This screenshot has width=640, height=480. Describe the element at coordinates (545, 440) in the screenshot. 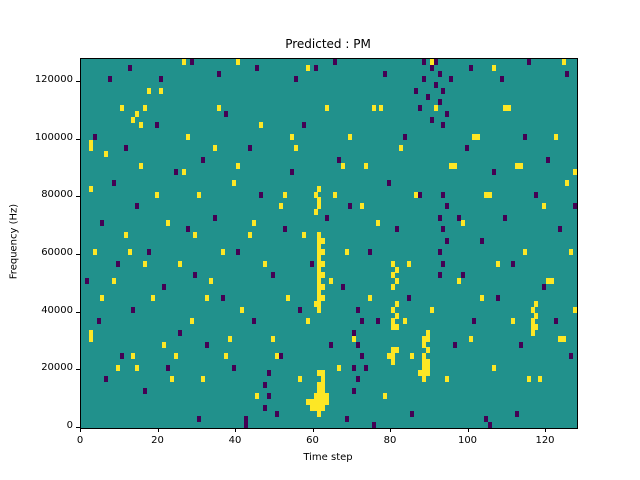

I see `x-tick-label: 120` at that location.